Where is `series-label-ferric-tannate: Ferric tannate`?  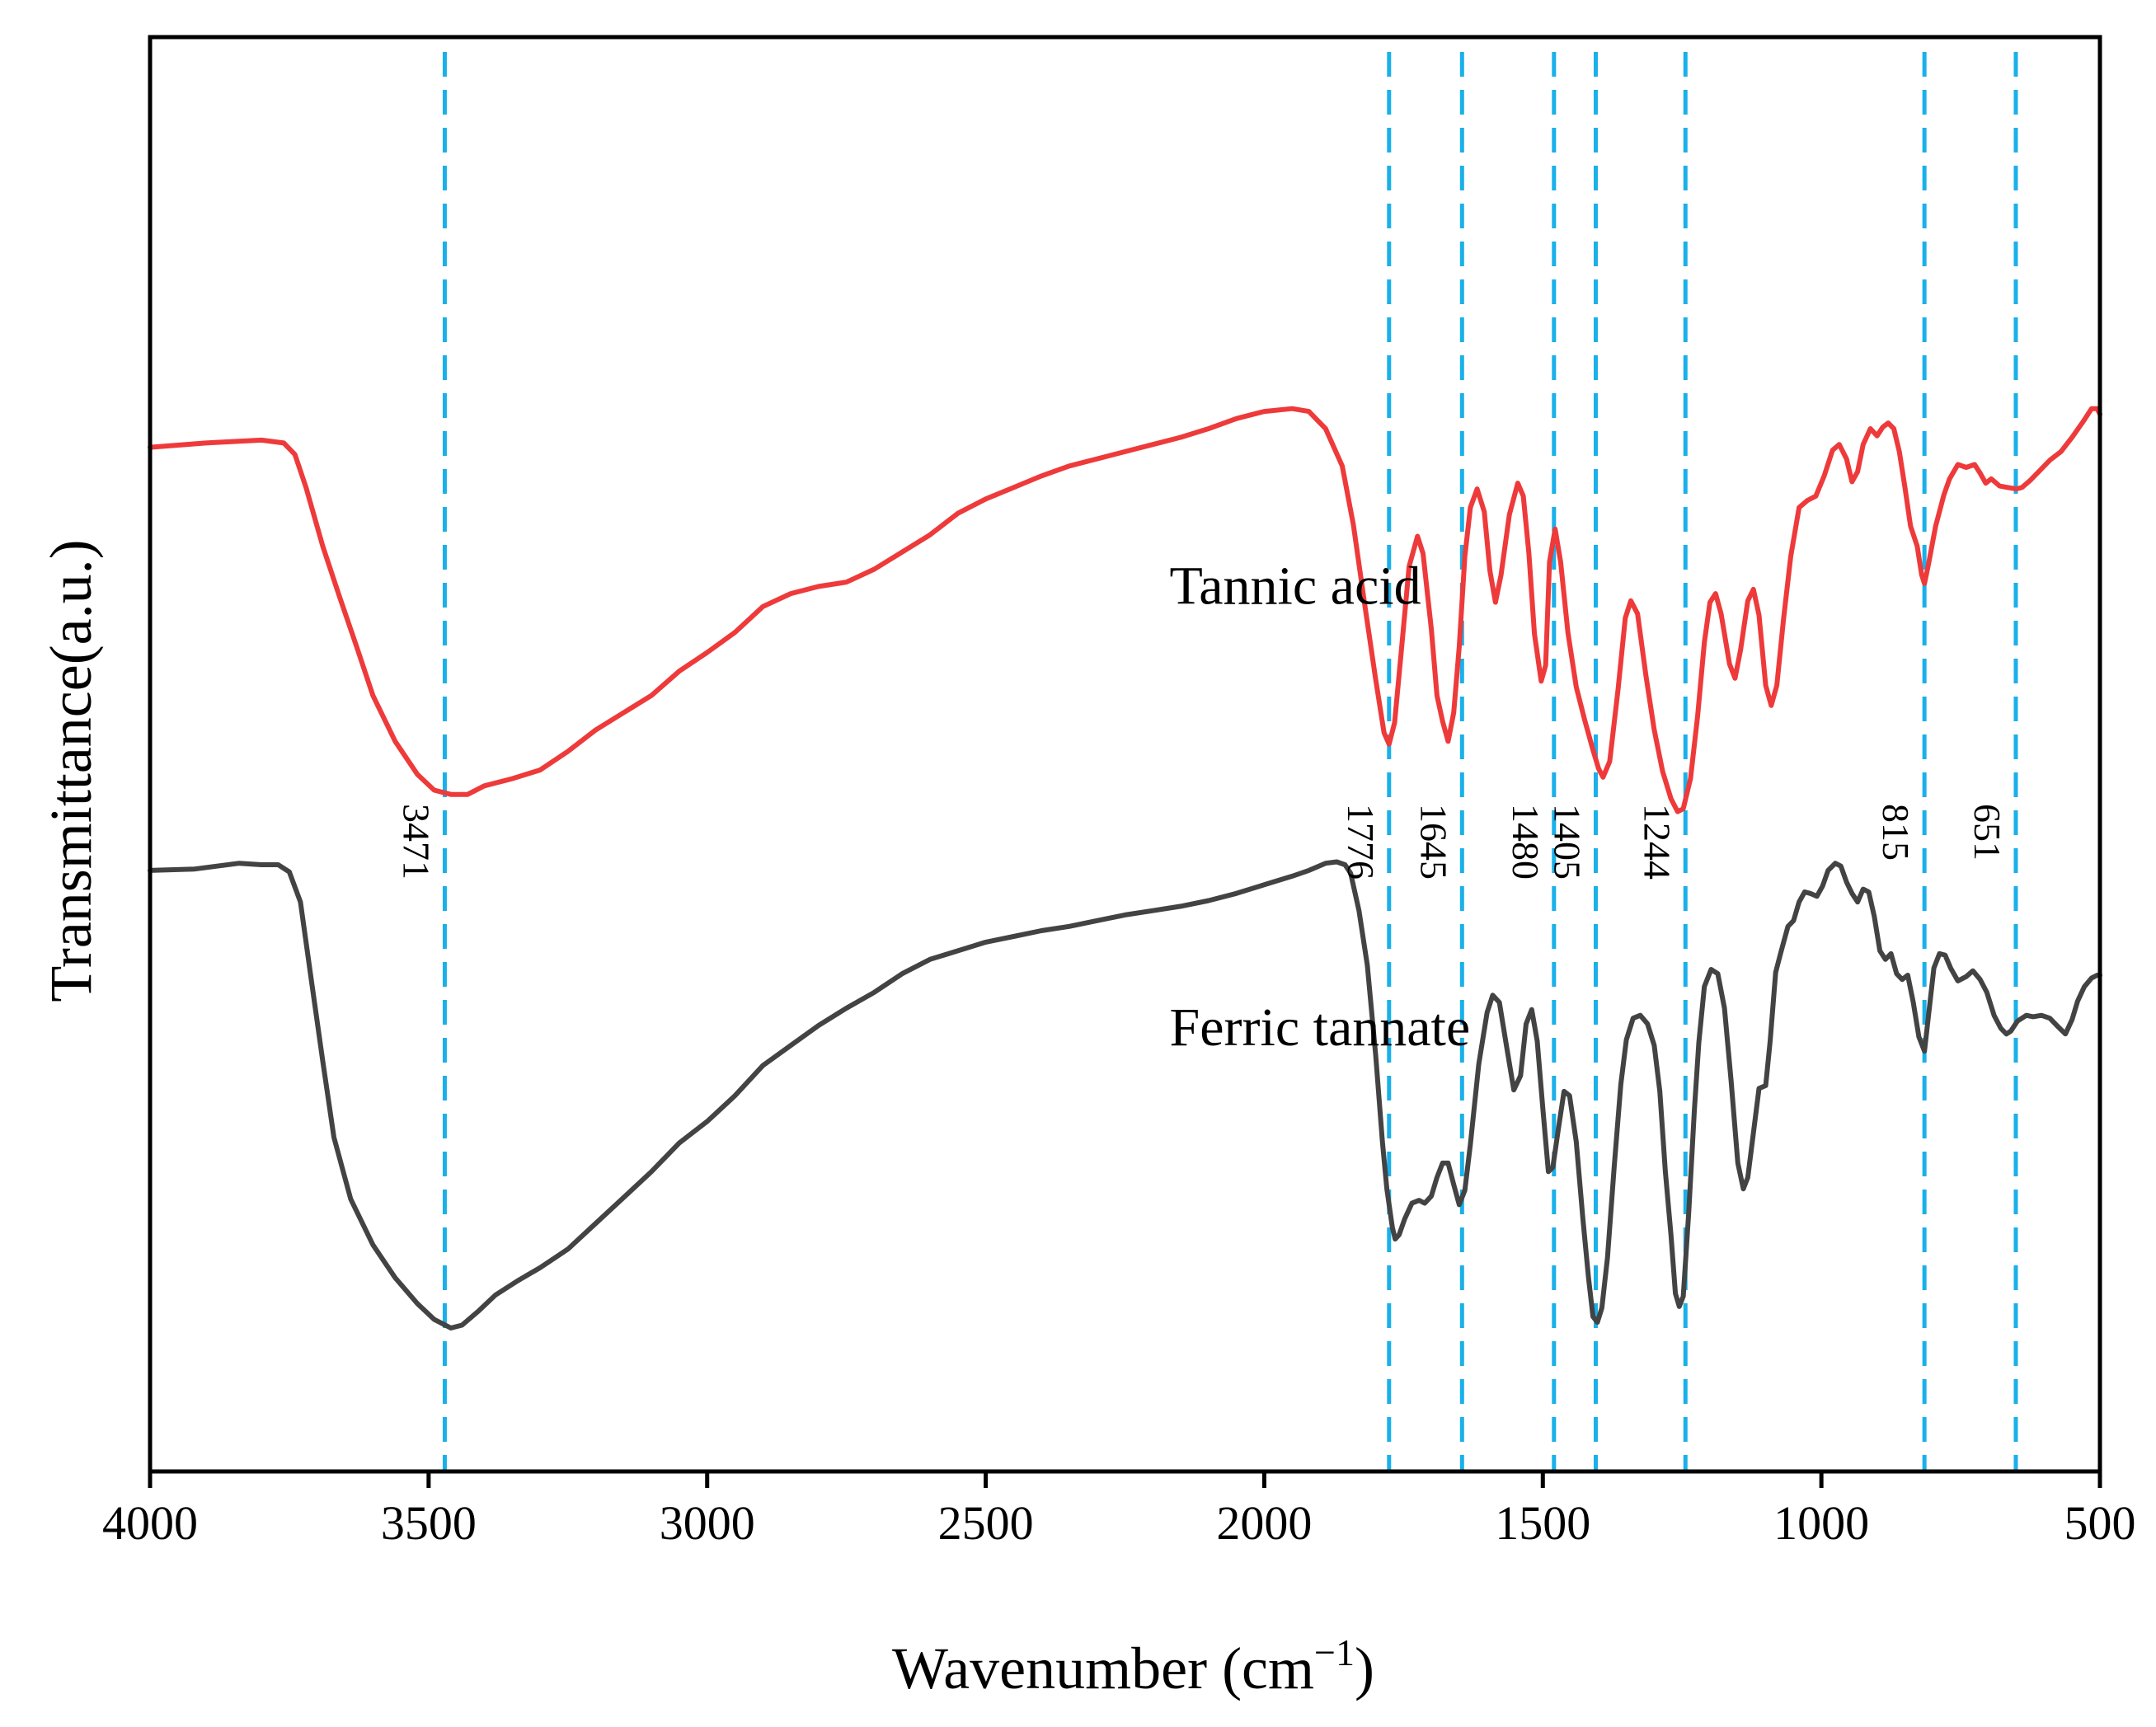 series-label-ferric-tannate: Ferric tannate is located at coordinates (1321, 1027).